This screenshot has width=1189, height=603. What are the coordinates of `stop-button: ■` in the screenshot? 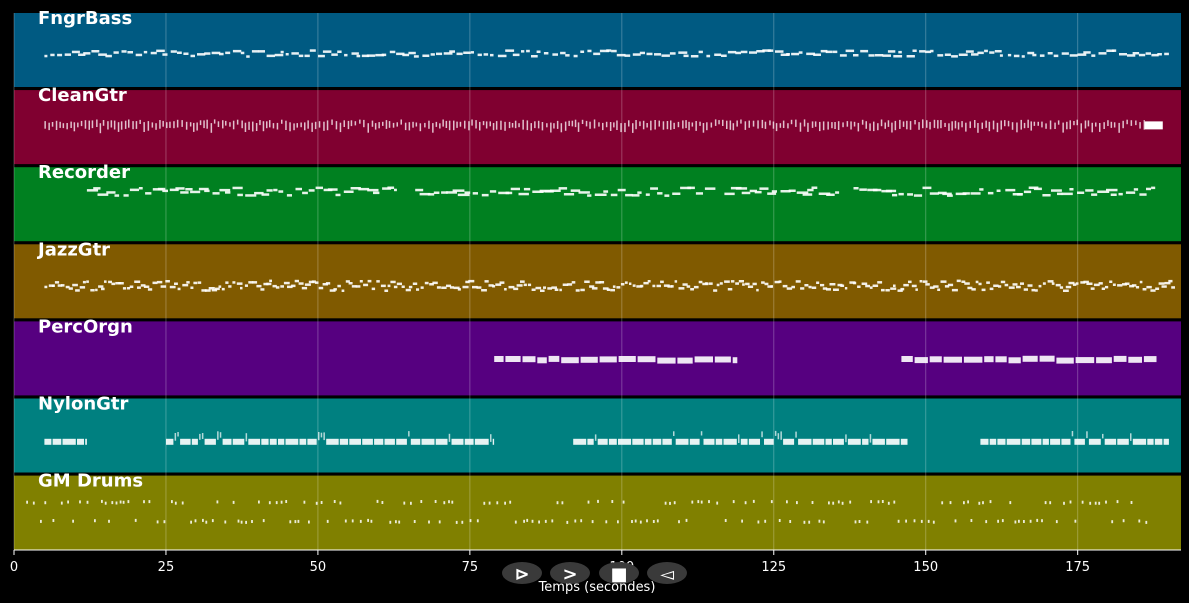 It's located at (619, 573).